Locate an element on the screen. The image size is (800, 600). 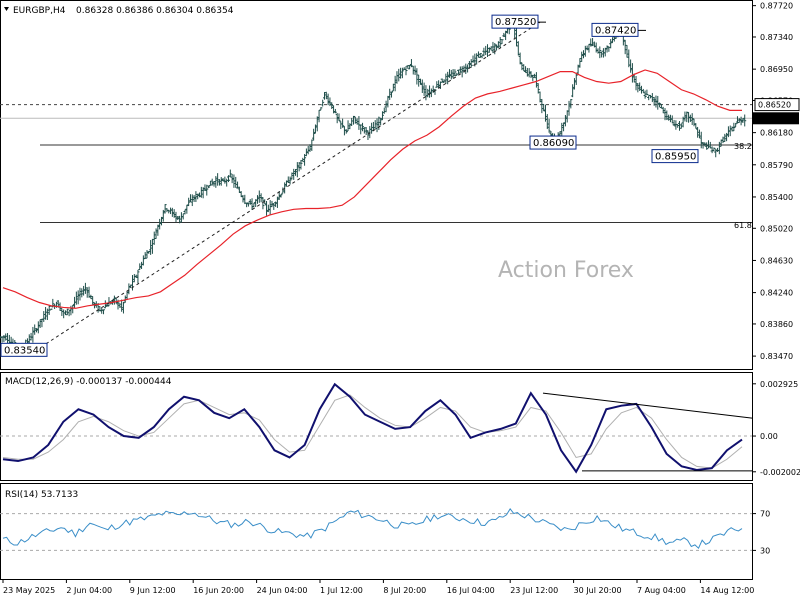
price-level-label: 0.87420 is located at coordinates (618, 29).